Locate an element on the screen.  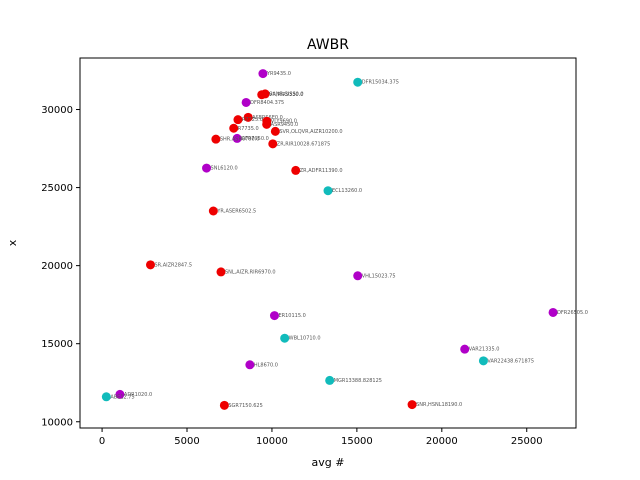
point-label: R7735.0 is located at coordinates (248, 129).